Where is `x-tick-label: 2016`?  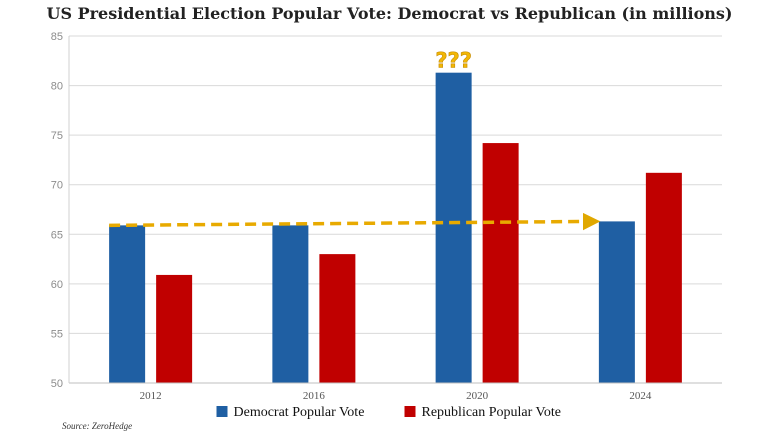 x-tick-label: 2016 is located at coordinates (314, 396).